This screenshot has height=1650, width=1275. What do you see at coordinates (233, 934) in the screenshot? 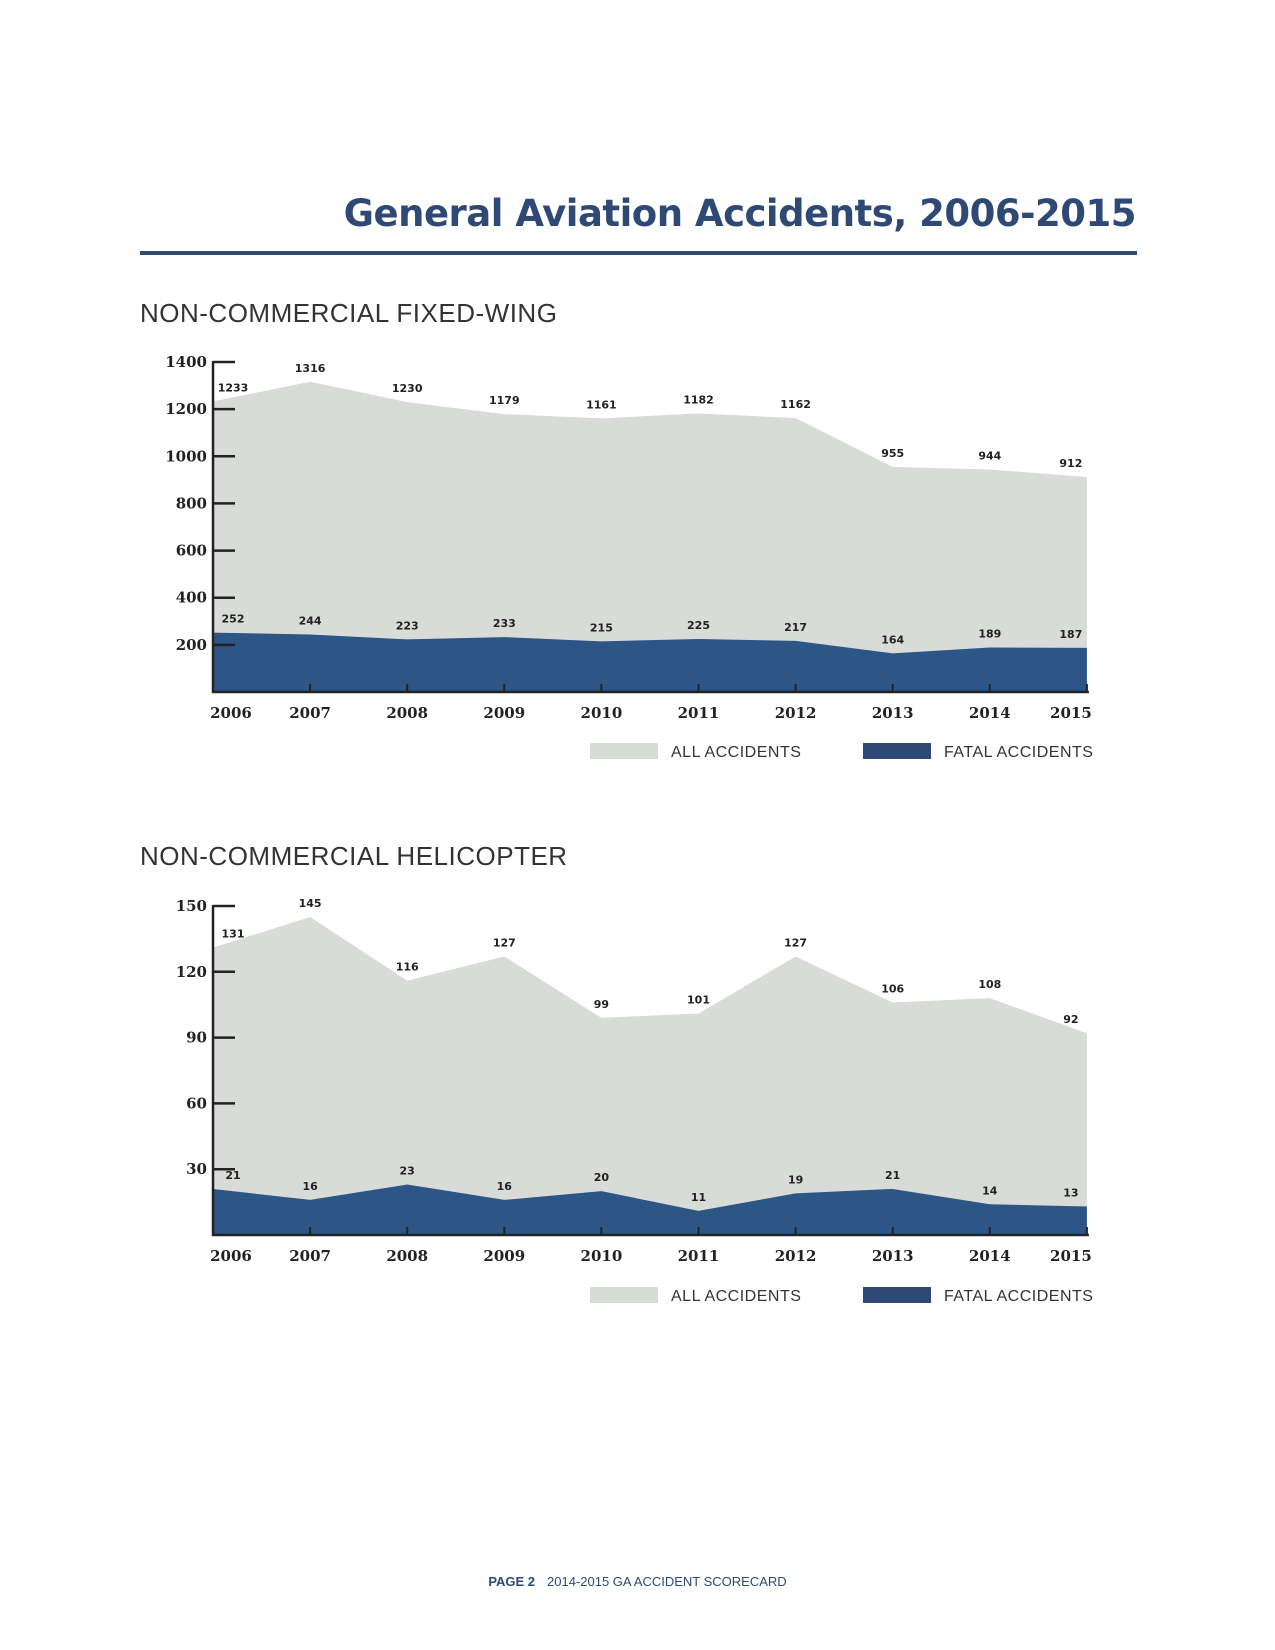
I see `all-data-label: 131` at bounding box center [233, 934].